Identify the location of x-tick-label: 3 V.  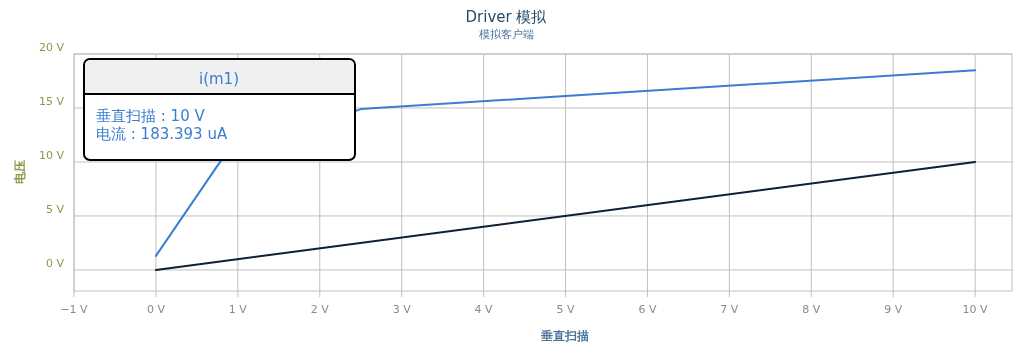
(402, 309).